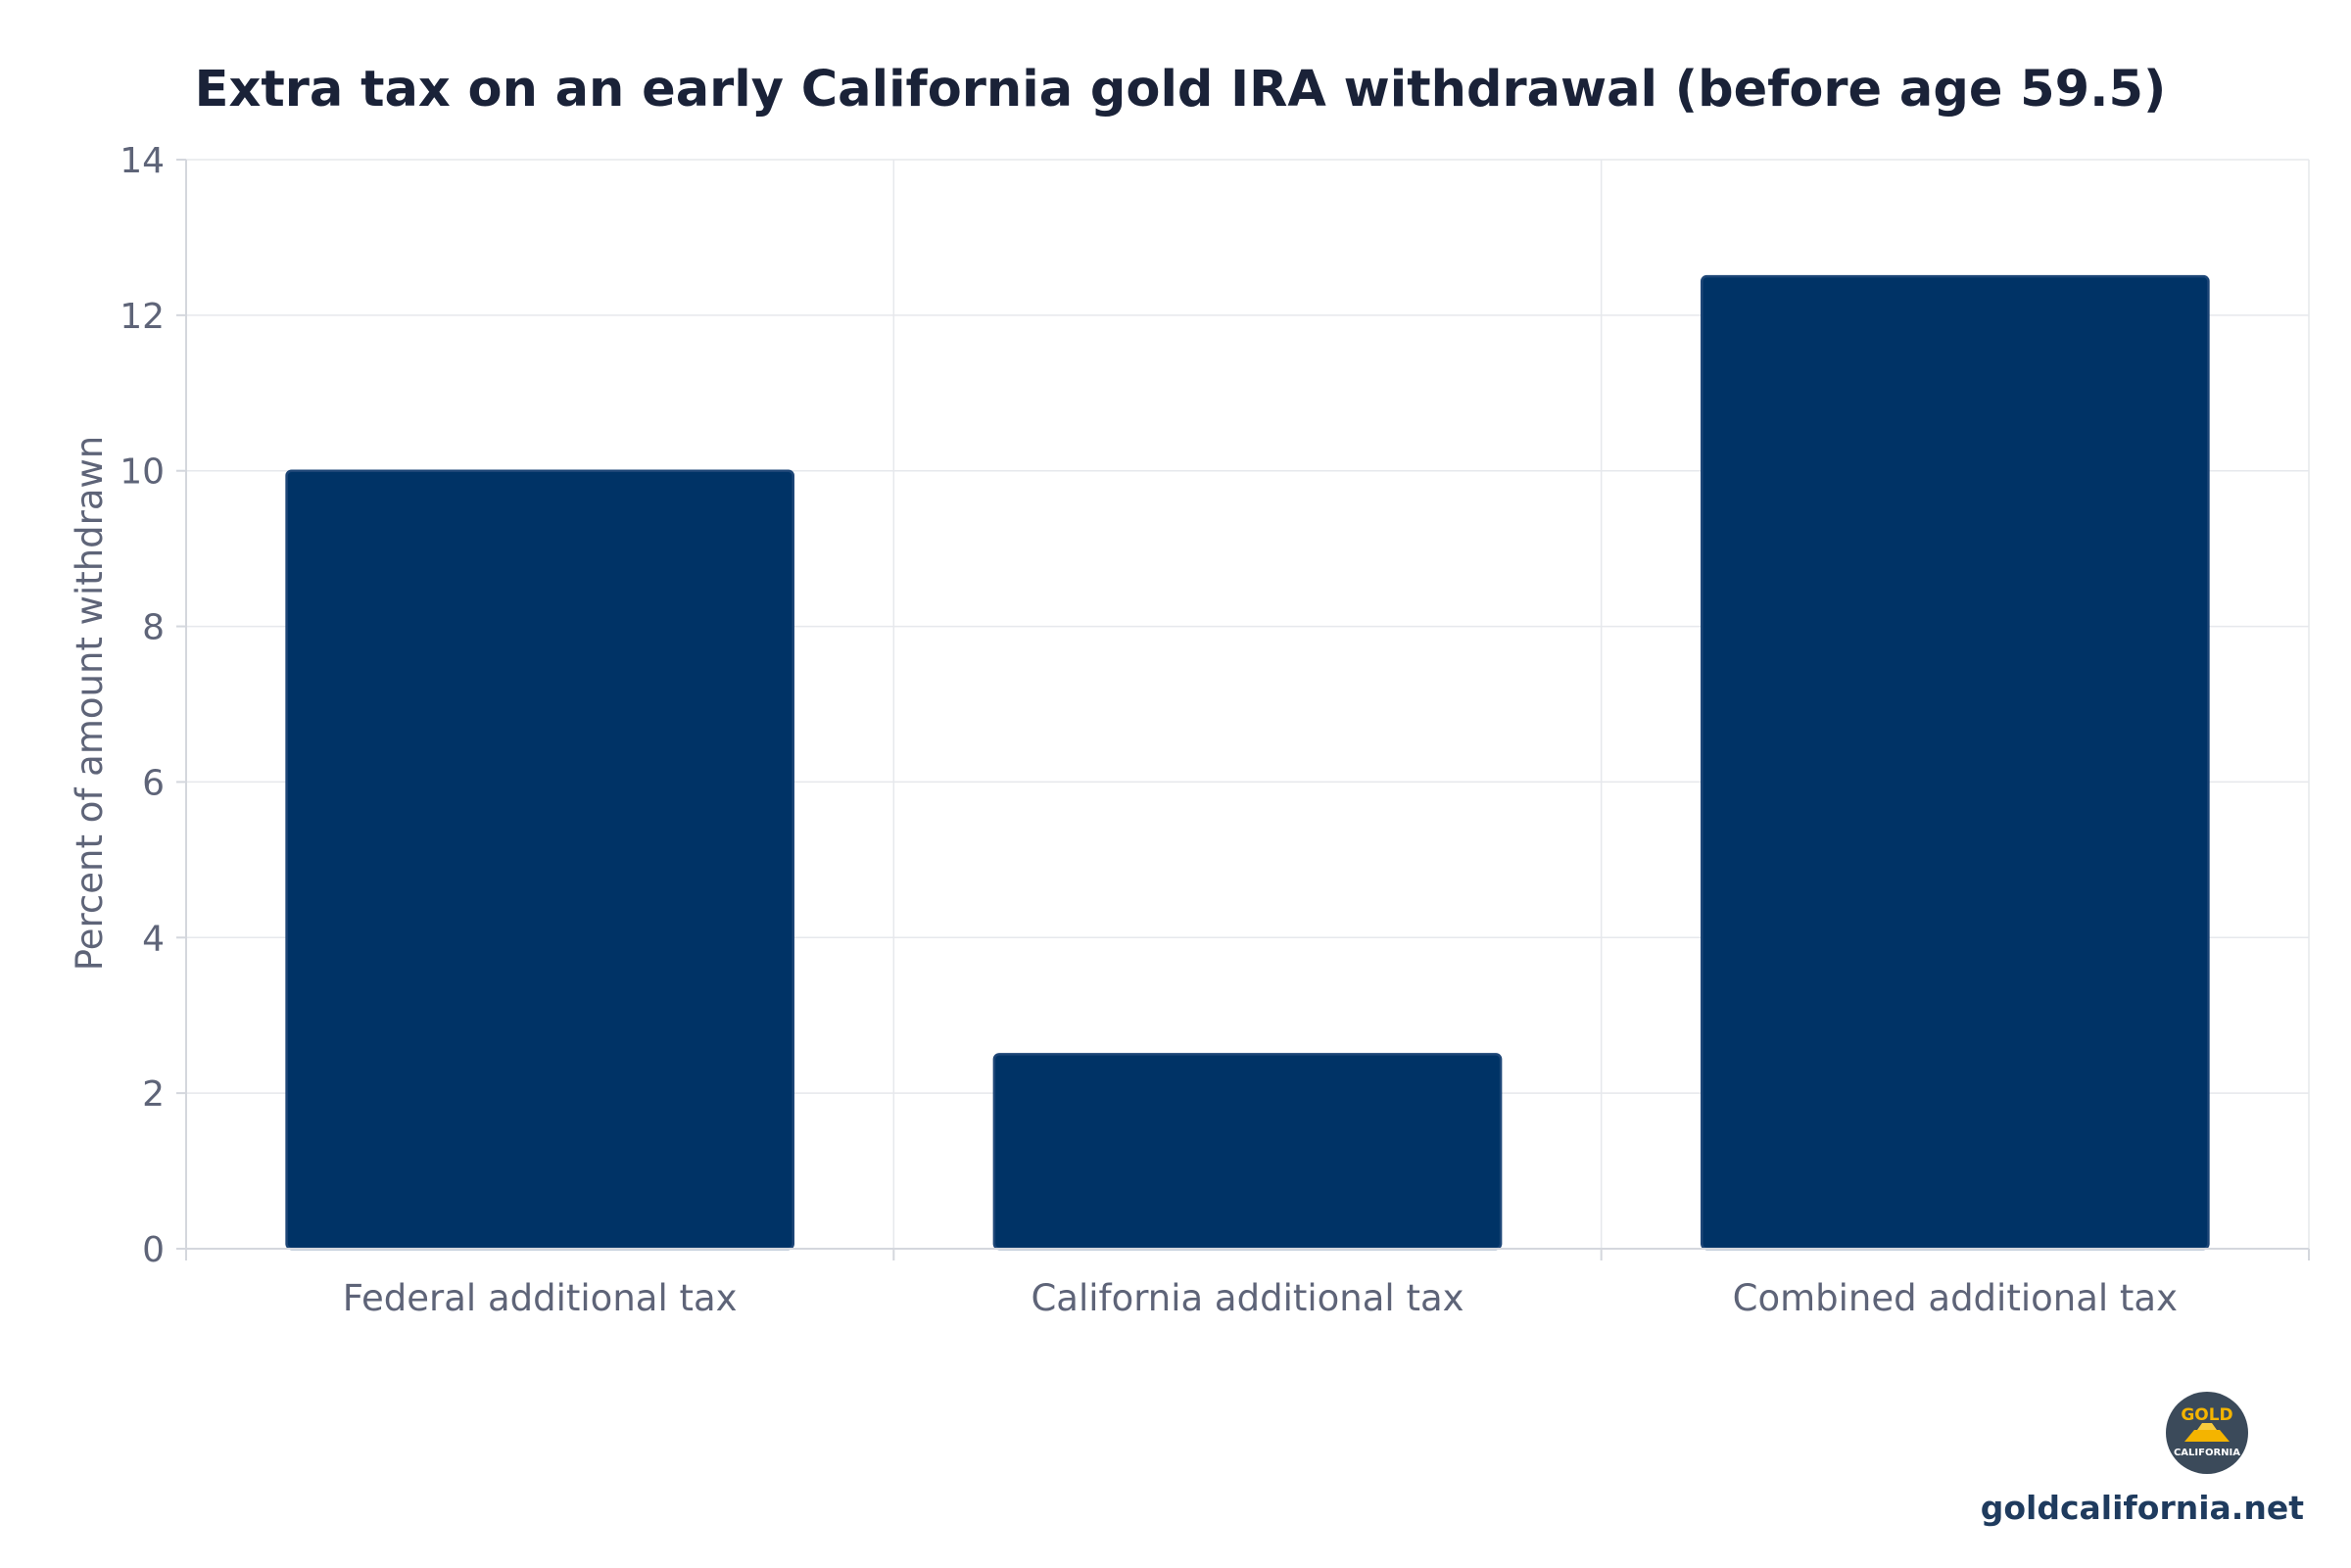 The width and height of the screenshot is (2351, 1568). Describe the element at coordinates (143, 706) in the screenshot. I see `y-tick-labels: 0 2 4 6 8 10 12 14` at that location.